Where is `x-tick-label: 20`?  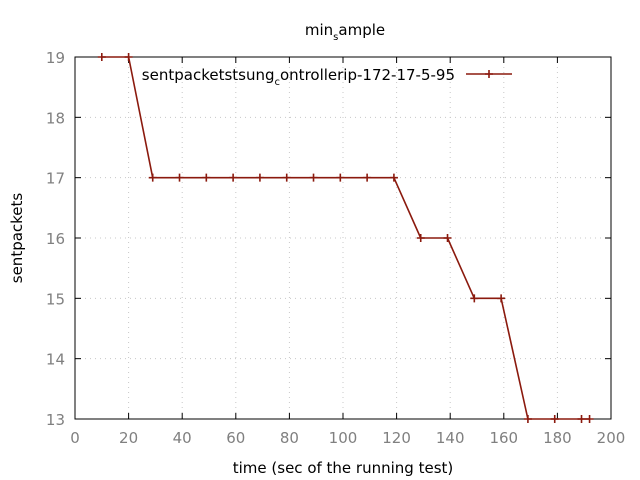 x-tick-label: 20 is located at coordinates (128, 438).